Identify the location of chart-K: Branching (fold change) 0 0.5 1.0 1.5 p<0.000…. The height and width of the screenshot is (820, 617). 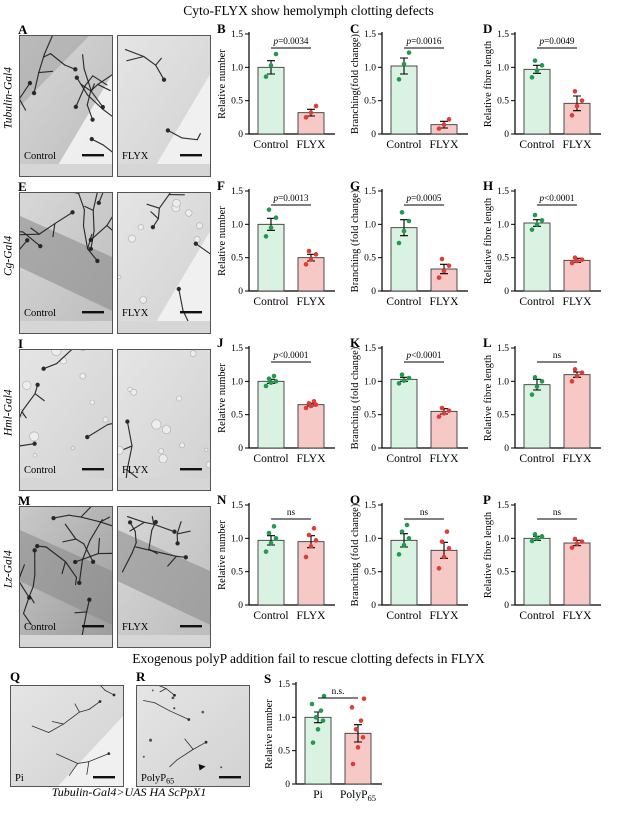
(409, 404).